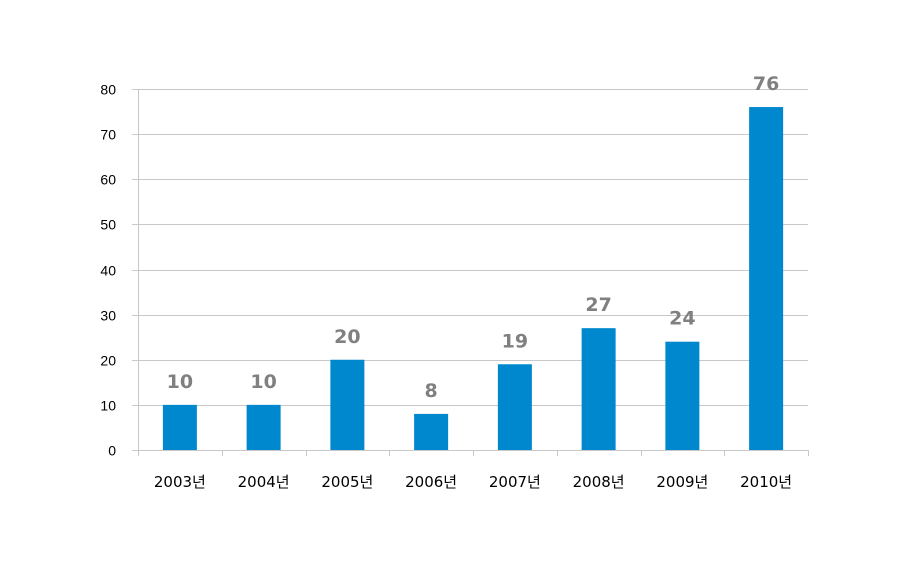 This screenshot has width=913, height=566. What do you see at coordinates (766, 84) in the screenshot?
I see `data-label: 76` at bounding box center [766, 84].